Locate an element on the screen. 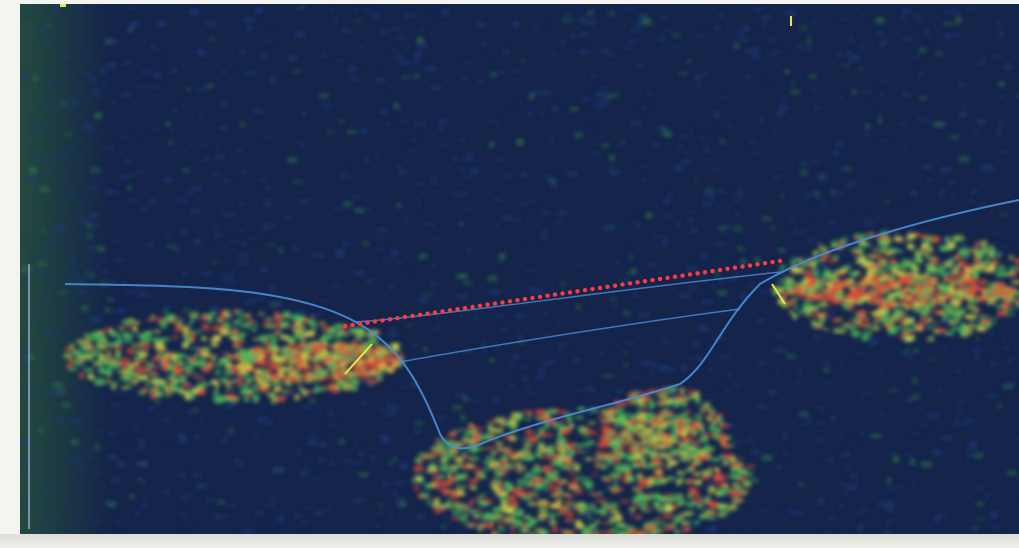  upper-boundary-line is located at coordinates (567, 297).